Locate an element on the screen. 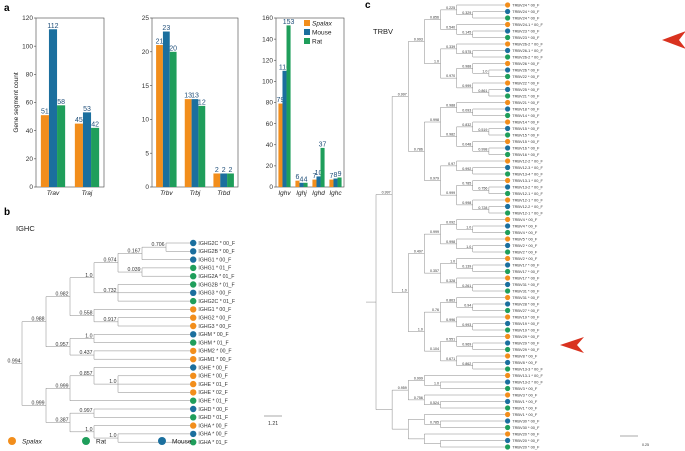 Image resolution: width=685 pixels, height=451 pixels. bar-value-label: 4 is located at coordinates (306, 179).